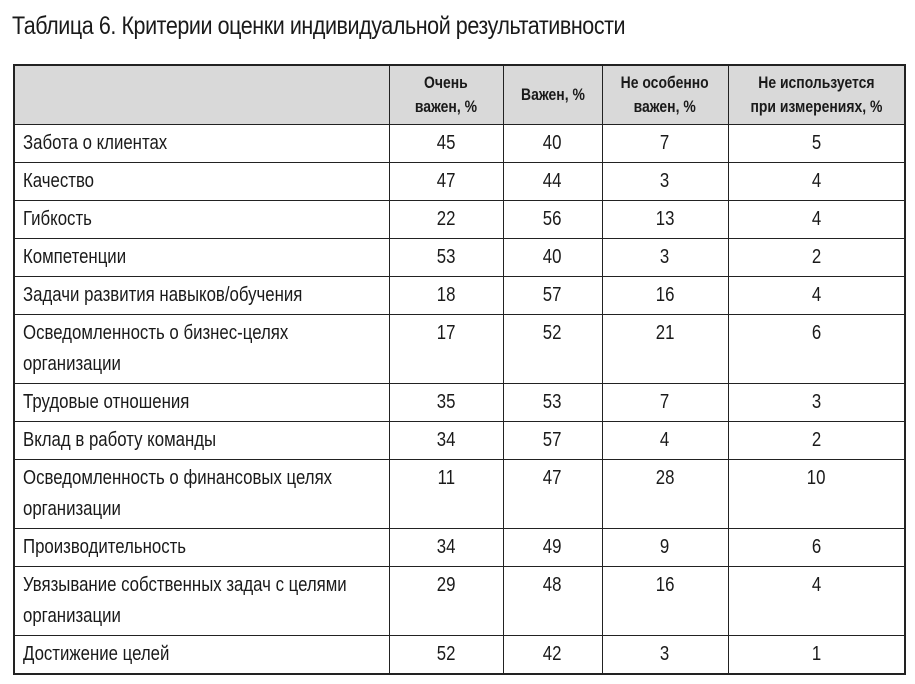  What do you see at coordinates (552, 601) in the screenshot?
I see `important-value-cell: 48` at bounding box center [552, 601].